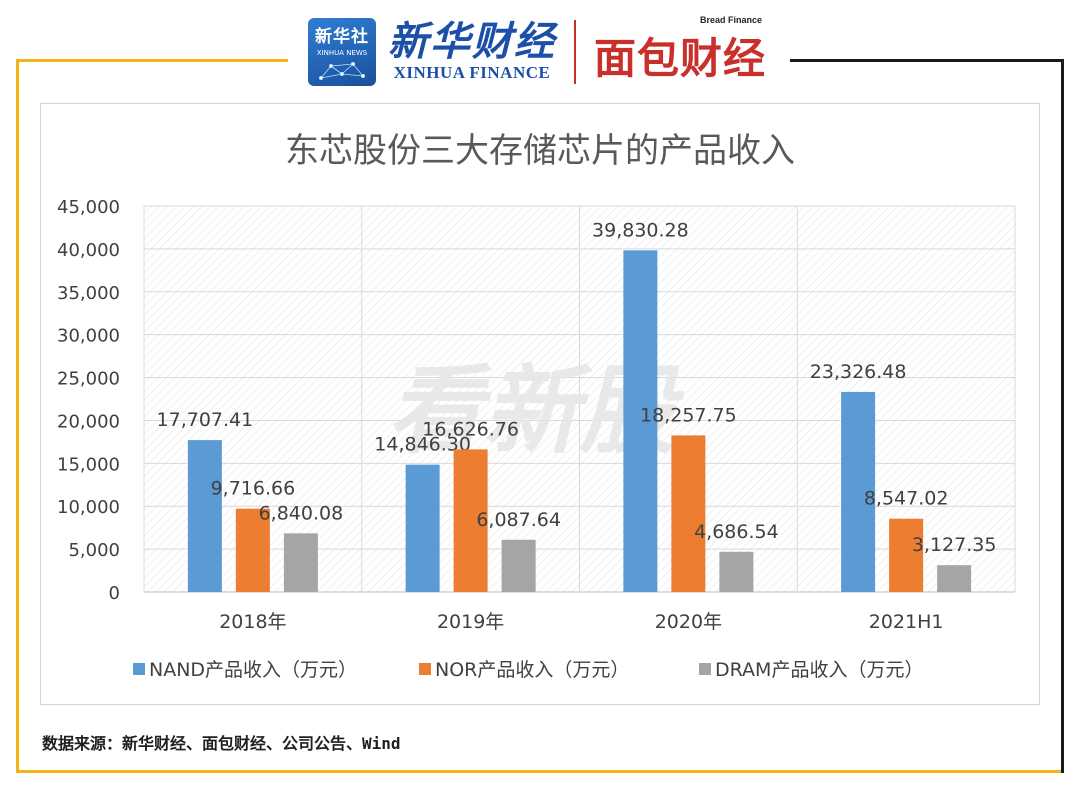 This screenshot has height=789, width=1080. I want to click on y-tick-label: 5,000, so click(94, 550).